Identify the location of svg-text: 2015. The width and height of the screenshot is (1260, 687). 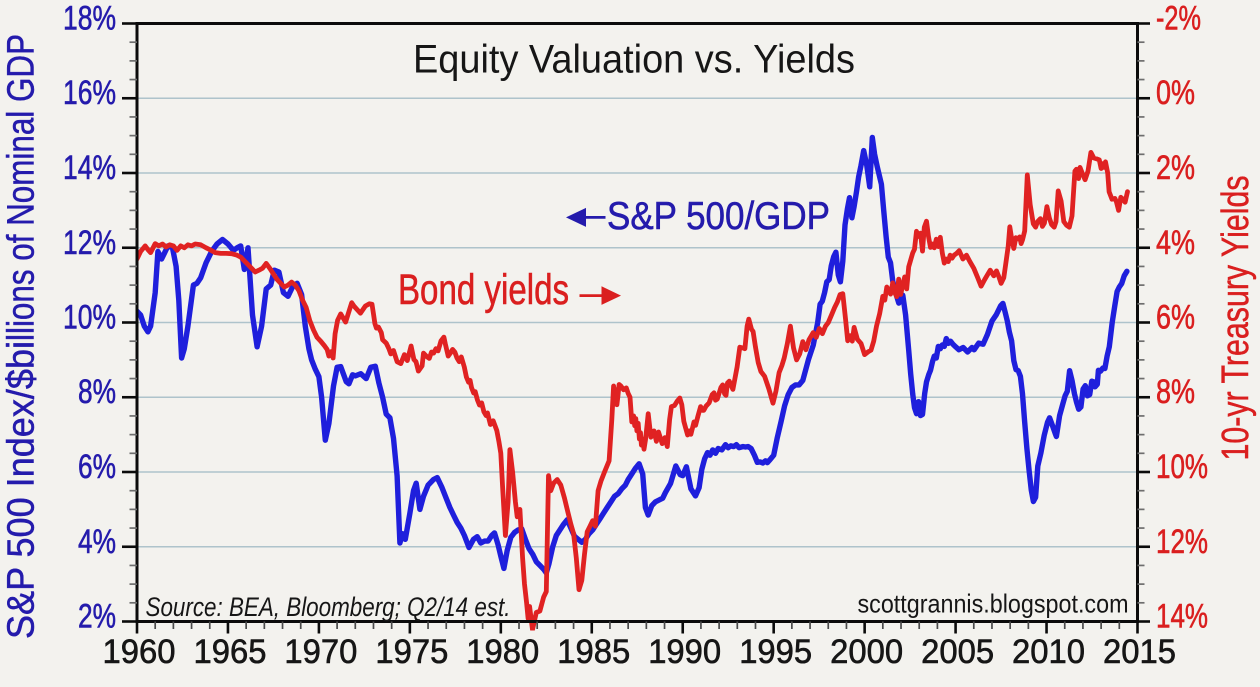
(1139, 652).